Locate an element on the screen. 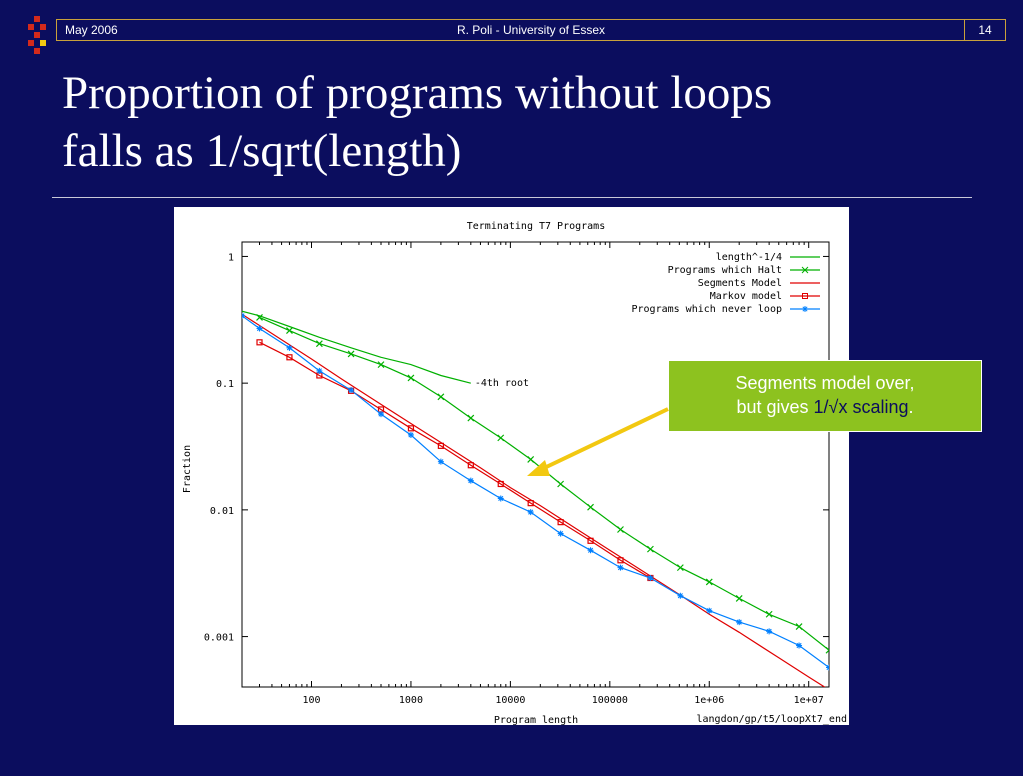  legend-label: Segments Model is located at coordinates (740, 283).